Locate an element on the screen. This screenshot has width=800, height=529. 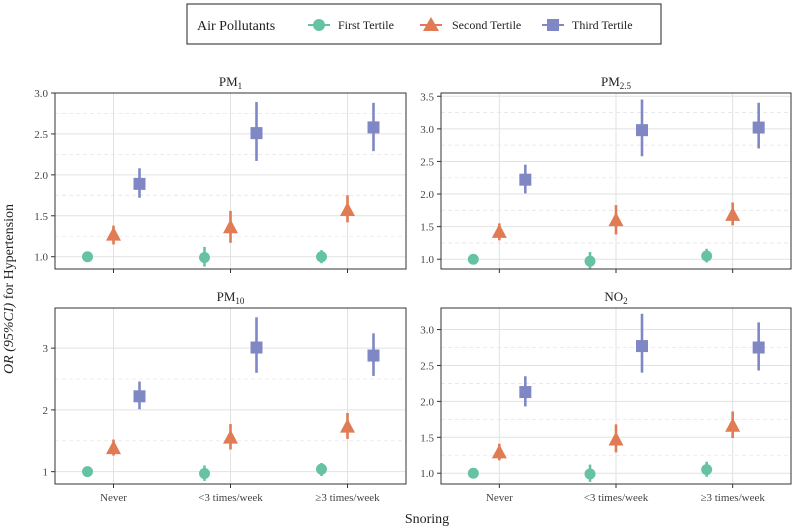
legend-item-third-tertile: Third Tertile is located at coordinates (587, 25).